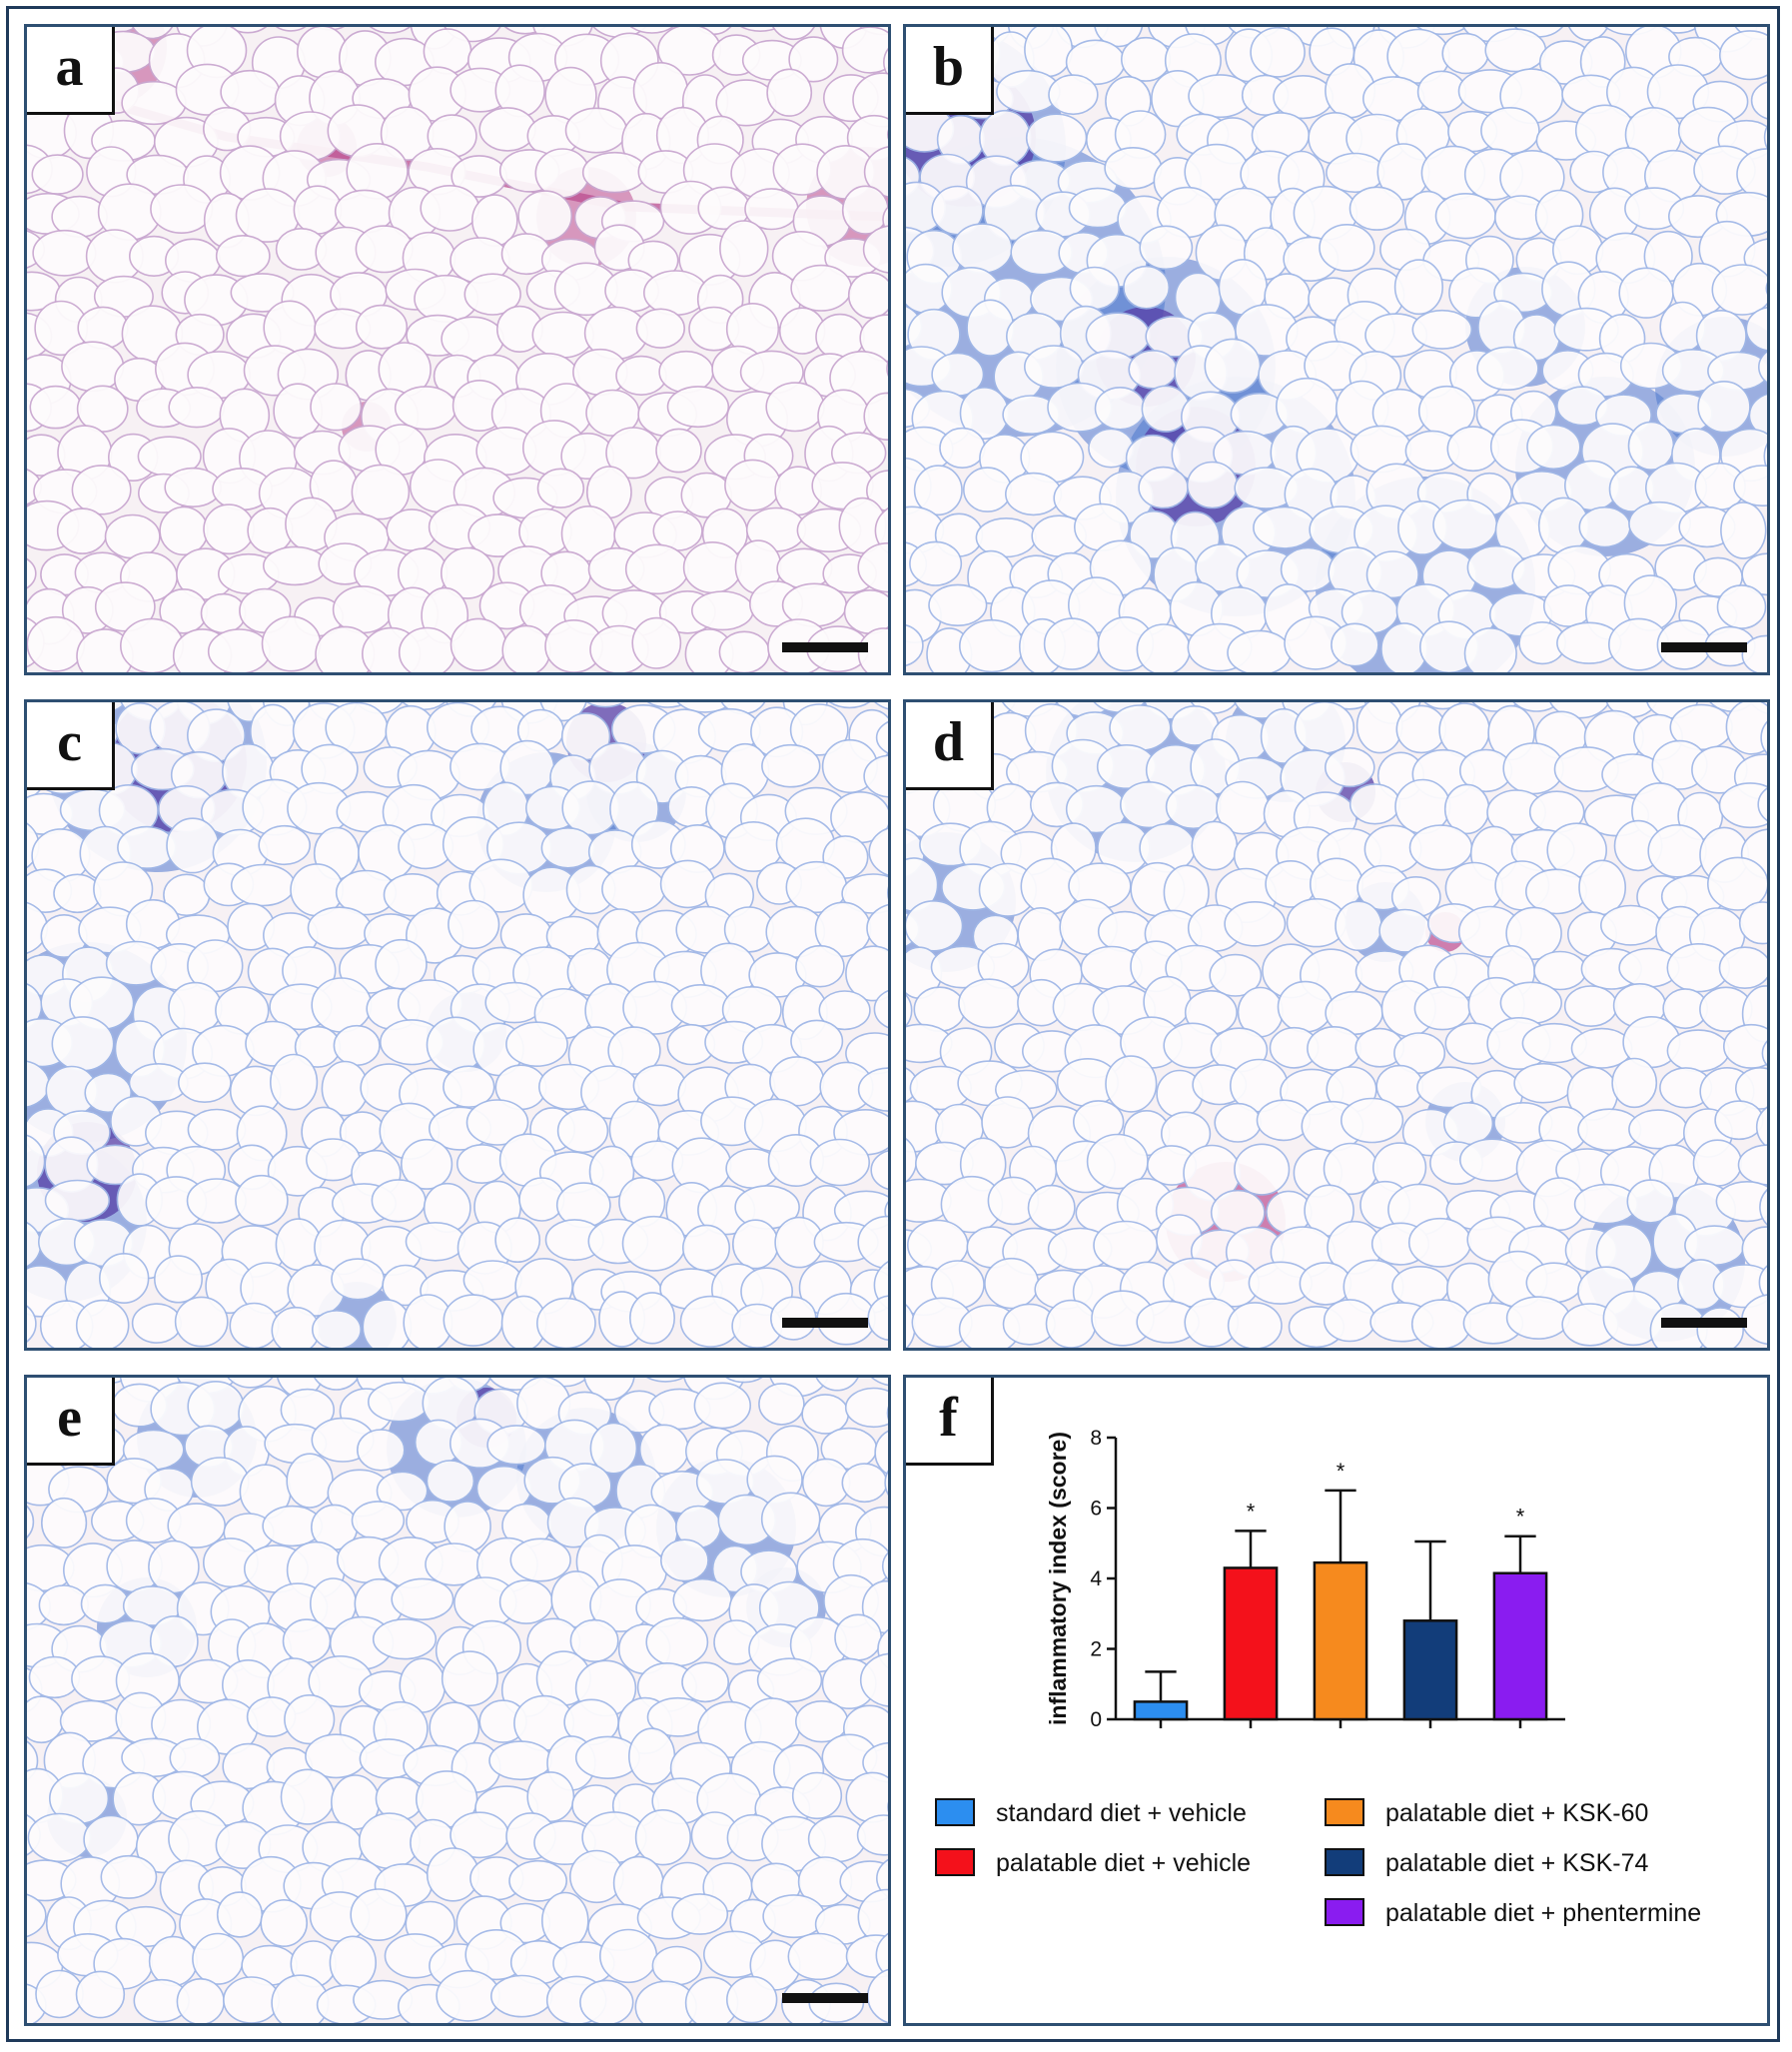  What do you see at coordinates (71, 71) in the screenshot?
I see `panel-label-a: a` at bounding box center [71, 71].